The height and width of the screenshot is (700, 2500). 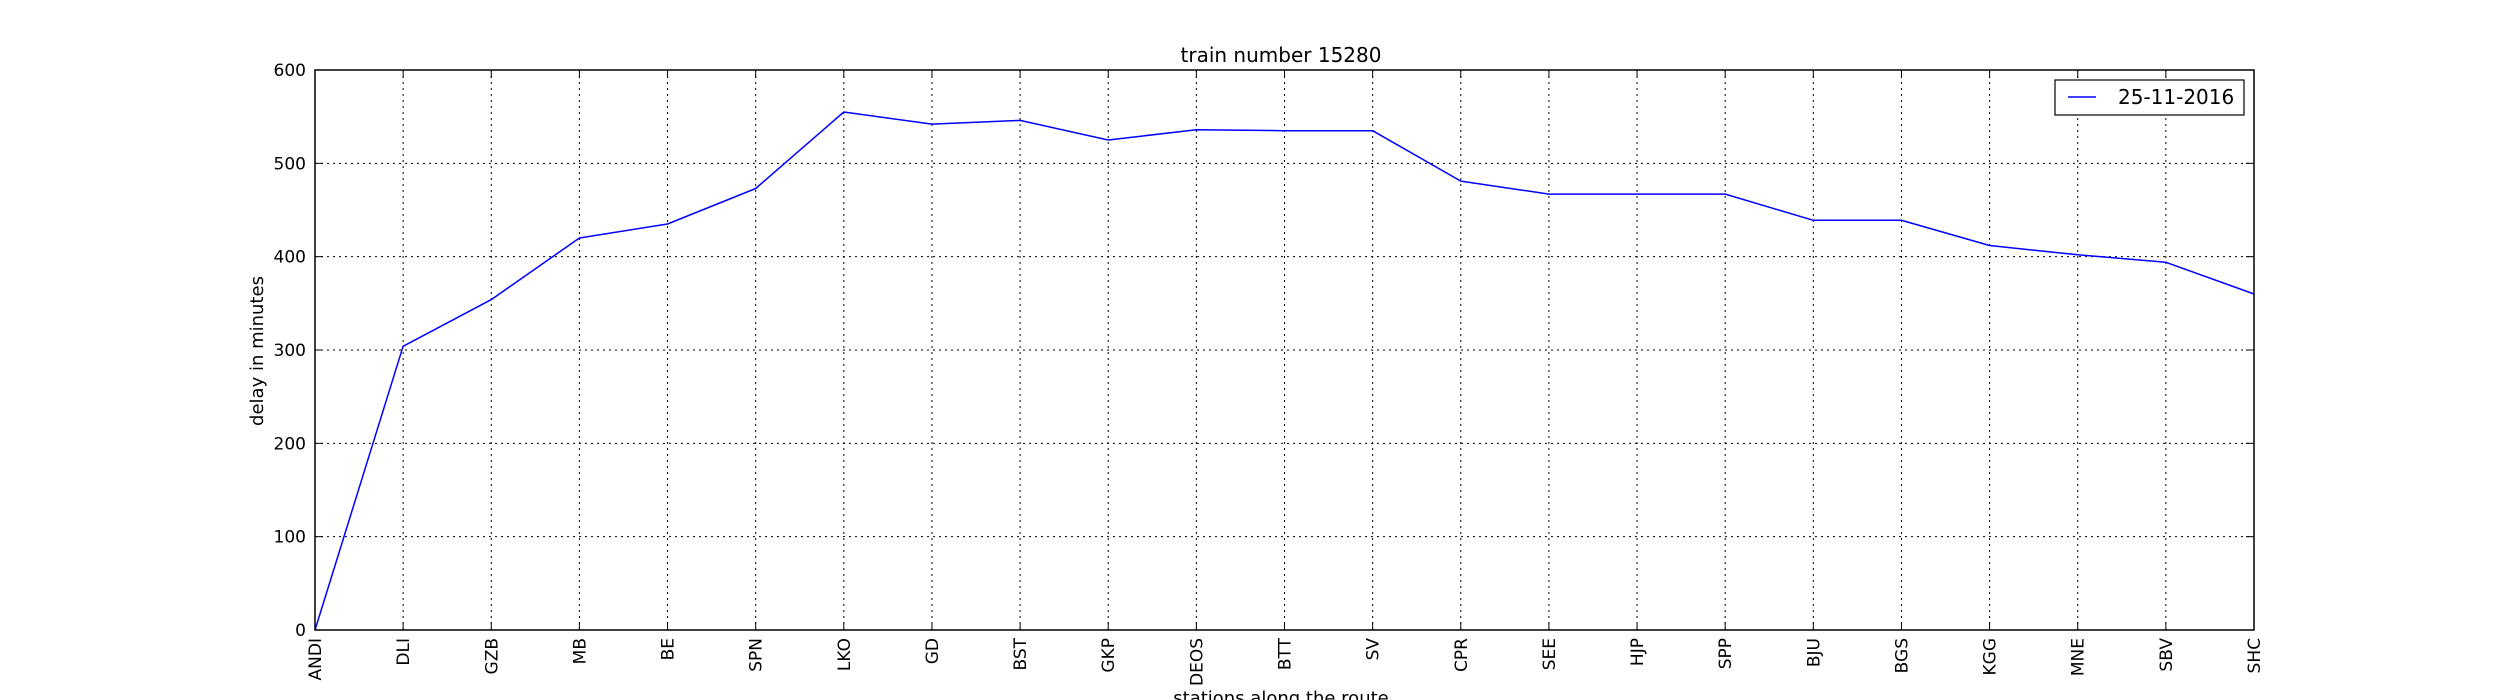 What do you see at coordinates (1109, 655) in the screenshot?
I see `x-tick-label: GKP` at bounding box center [1109, 655].